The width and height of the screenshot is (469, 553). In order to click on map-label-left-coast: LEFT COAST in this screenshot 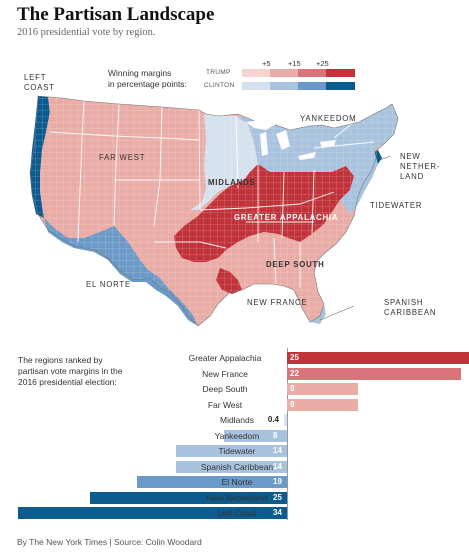, I will do `click(39, 83)`.